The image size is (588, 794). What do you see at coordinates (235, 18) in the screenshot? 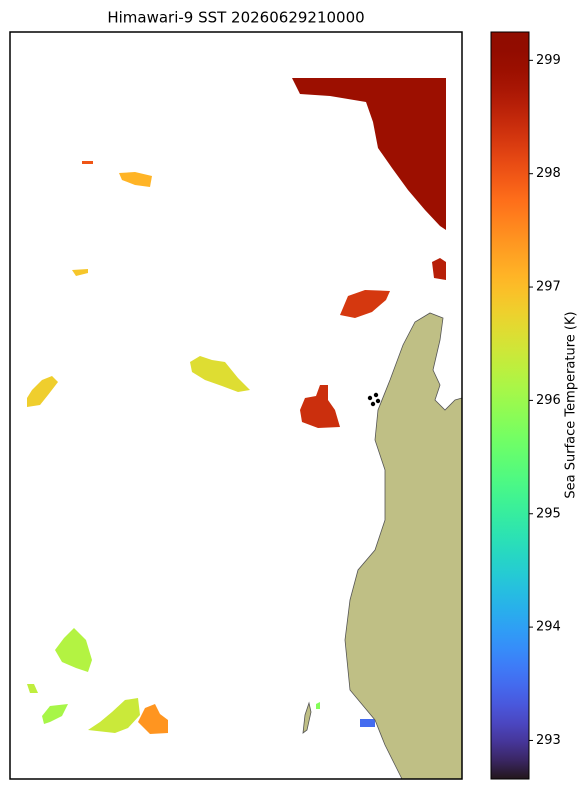
I see `title: Himawari-9 SST 20260629210000` at bounding box center [235, 18].